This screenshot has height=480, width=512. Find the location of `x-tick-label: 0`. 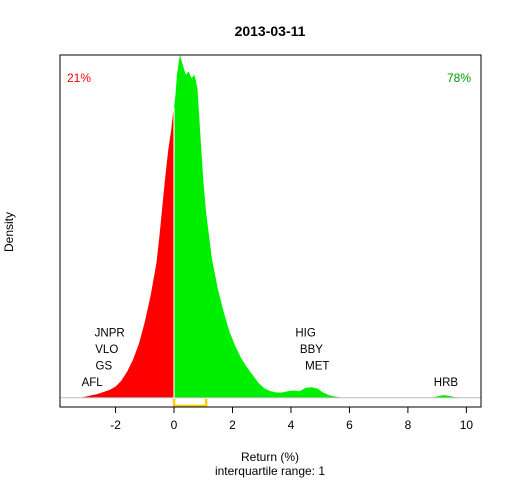

x-tick-label: 0 is located at coordinates (174, 425).